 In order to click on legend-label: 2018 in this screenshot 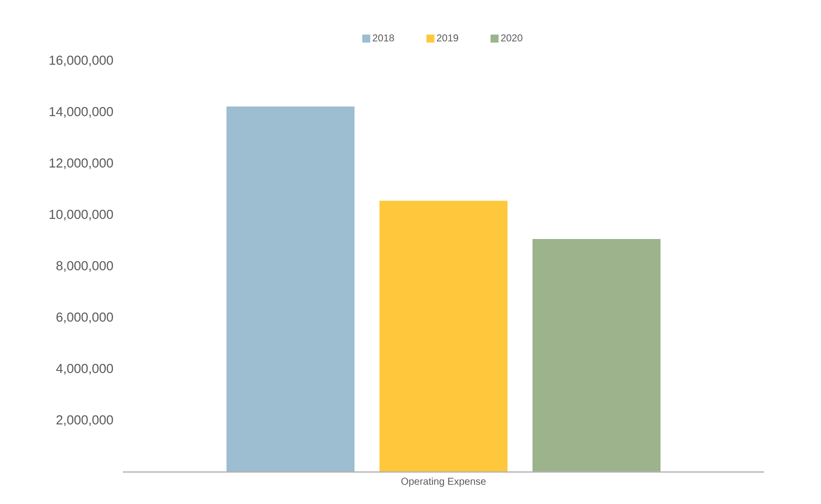, I will do `click(383, 38)`.